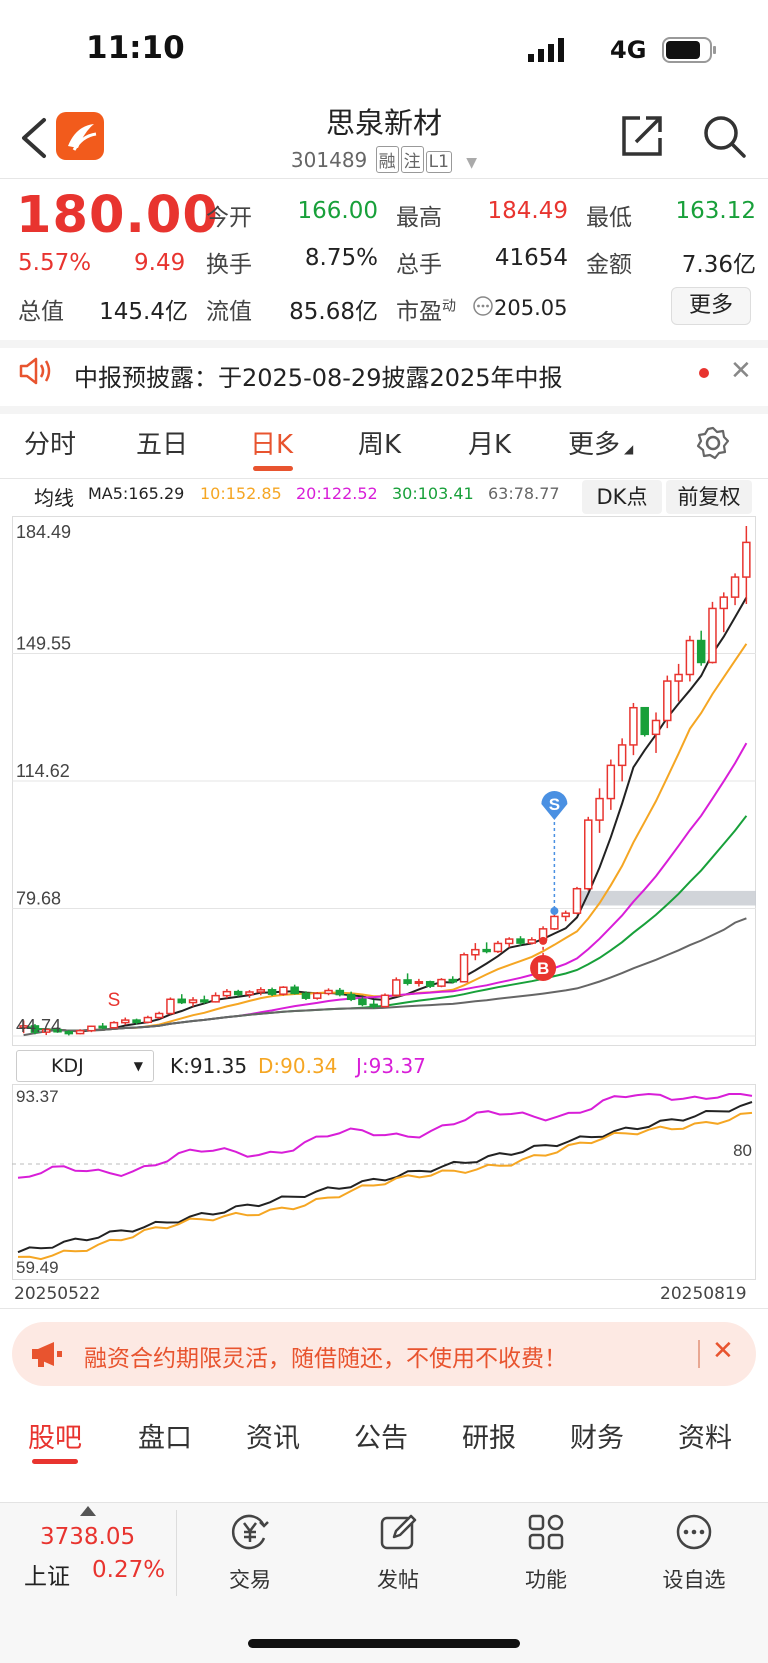 This screenshot has height=1663, width=768. I want to click on y-tick-label: 44.74, so click(38, 1026).